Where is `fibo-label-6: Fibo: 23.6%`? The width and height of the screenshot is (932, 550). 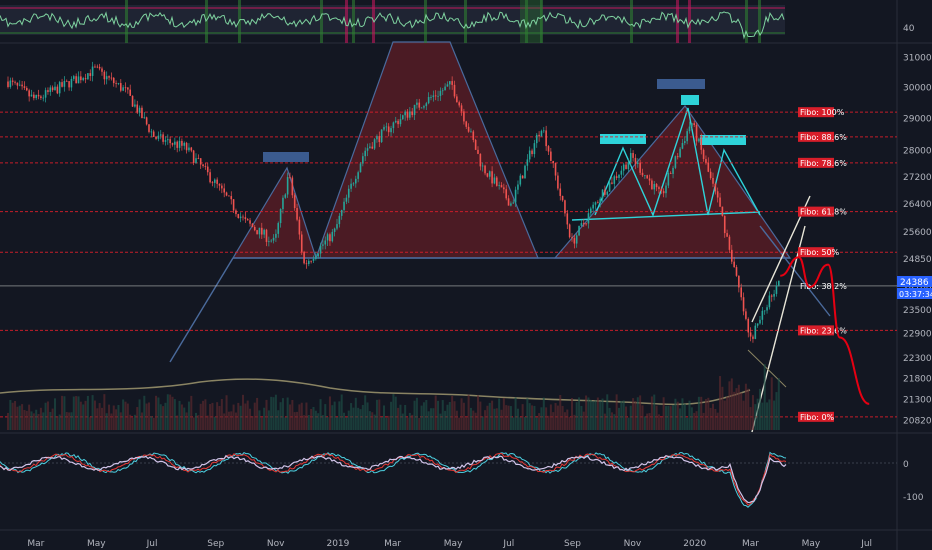
fibo-label-6: Fibo: 23.6% is located at coordinates (823, 330).